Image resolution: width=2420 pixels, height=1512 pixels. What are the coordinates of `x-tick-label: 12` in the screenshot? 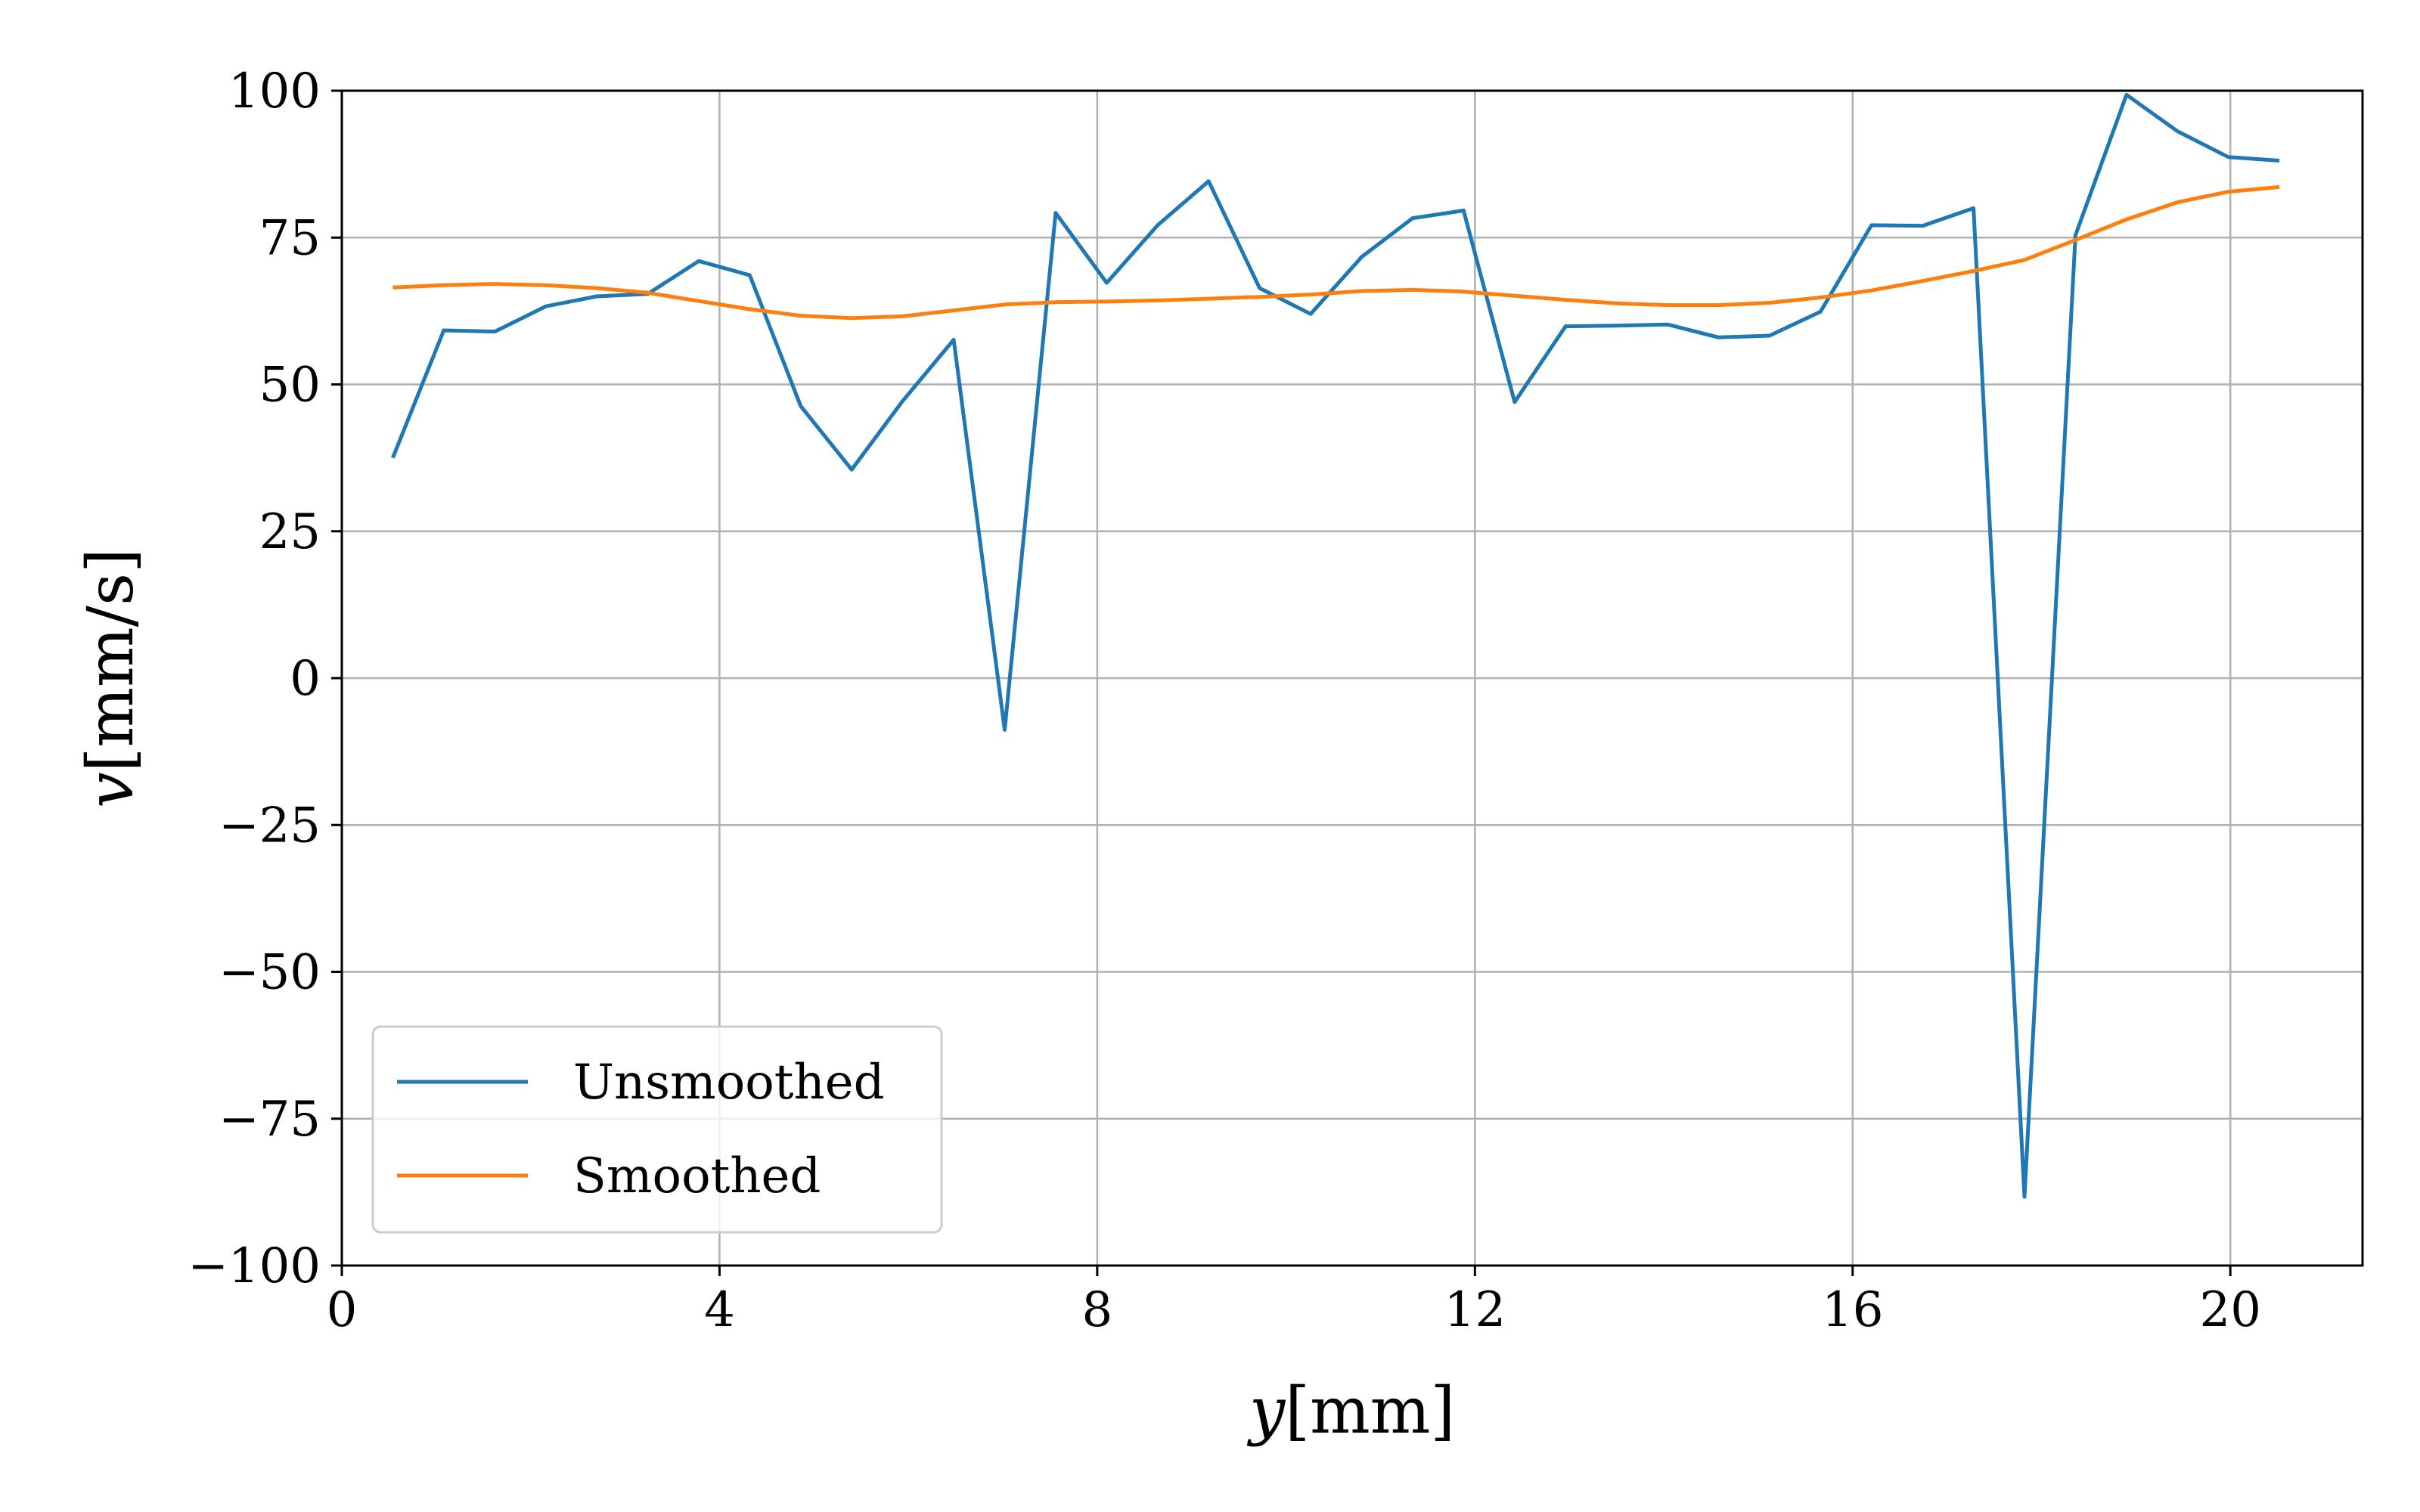 It's located at (1475, 1310).